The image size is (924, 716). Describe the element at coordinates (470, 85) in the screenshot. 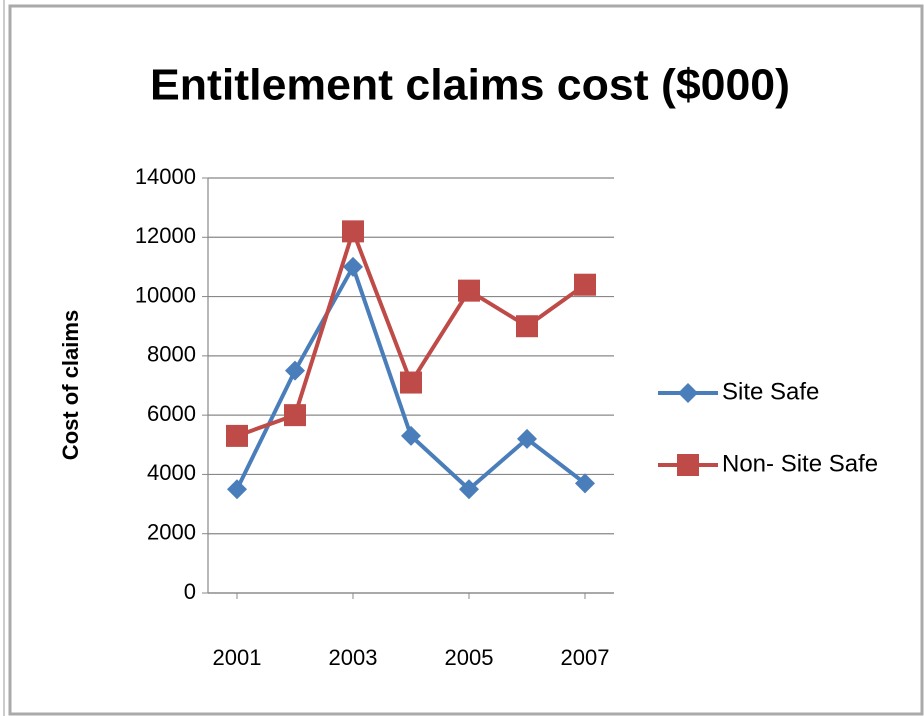

I see `chart-title: Entitlement claims cost ($000)` at that location.